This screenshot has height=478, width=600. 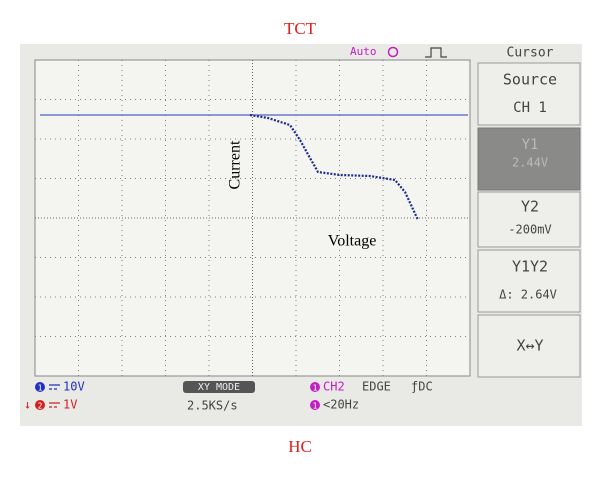 What do you see at coordinates (27, 405) in the screenshot?
I see `ch2-marker: ↓` at bounding box center [27, 405].